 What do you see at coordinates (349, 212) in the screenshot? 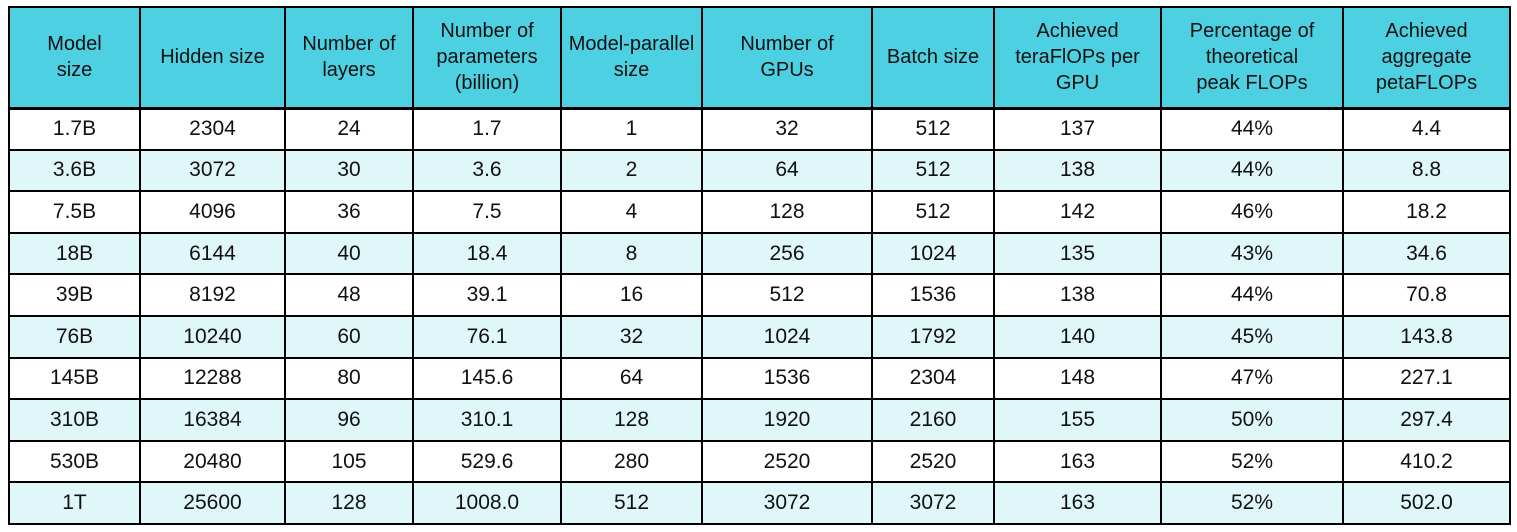
I see `table-cell: 36` at bounding box center [349, 212].